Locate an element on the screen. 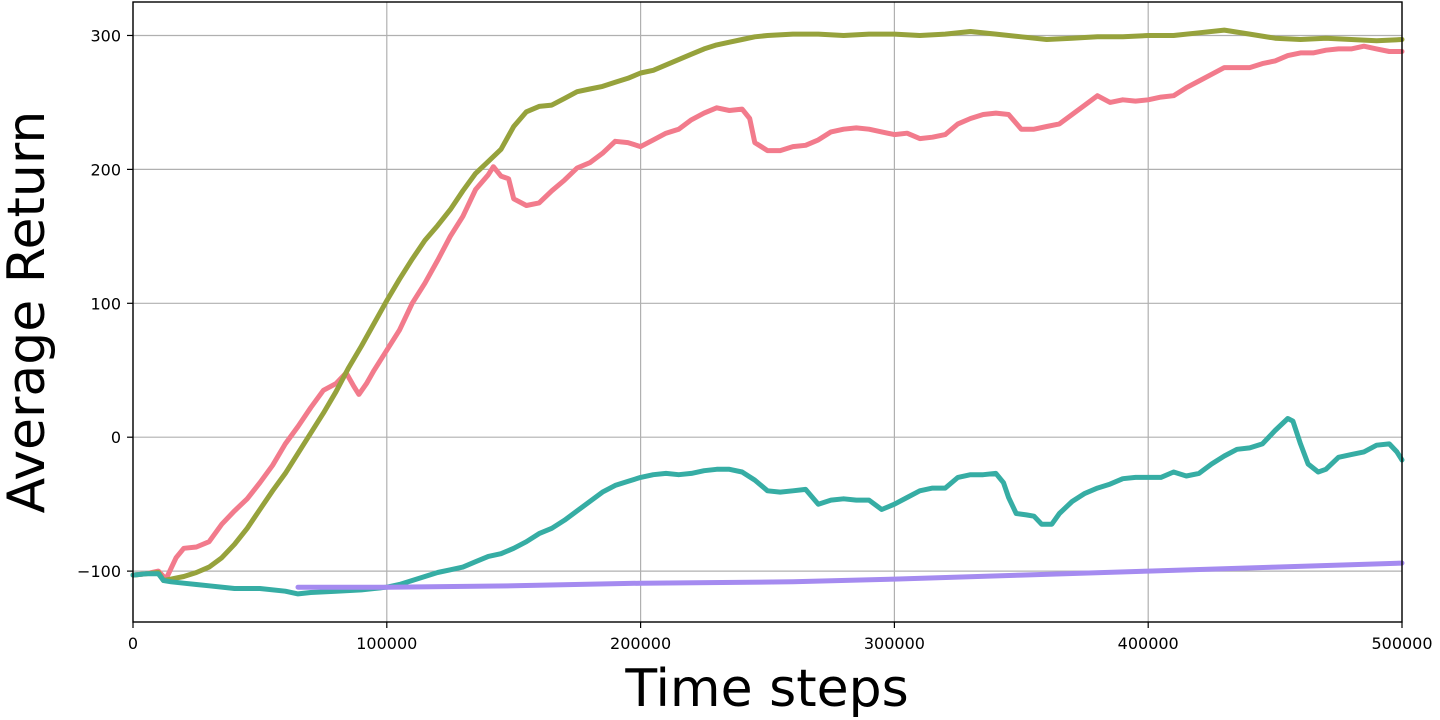  x-tick-label: 400000 is located at coordinates (1148, 643).